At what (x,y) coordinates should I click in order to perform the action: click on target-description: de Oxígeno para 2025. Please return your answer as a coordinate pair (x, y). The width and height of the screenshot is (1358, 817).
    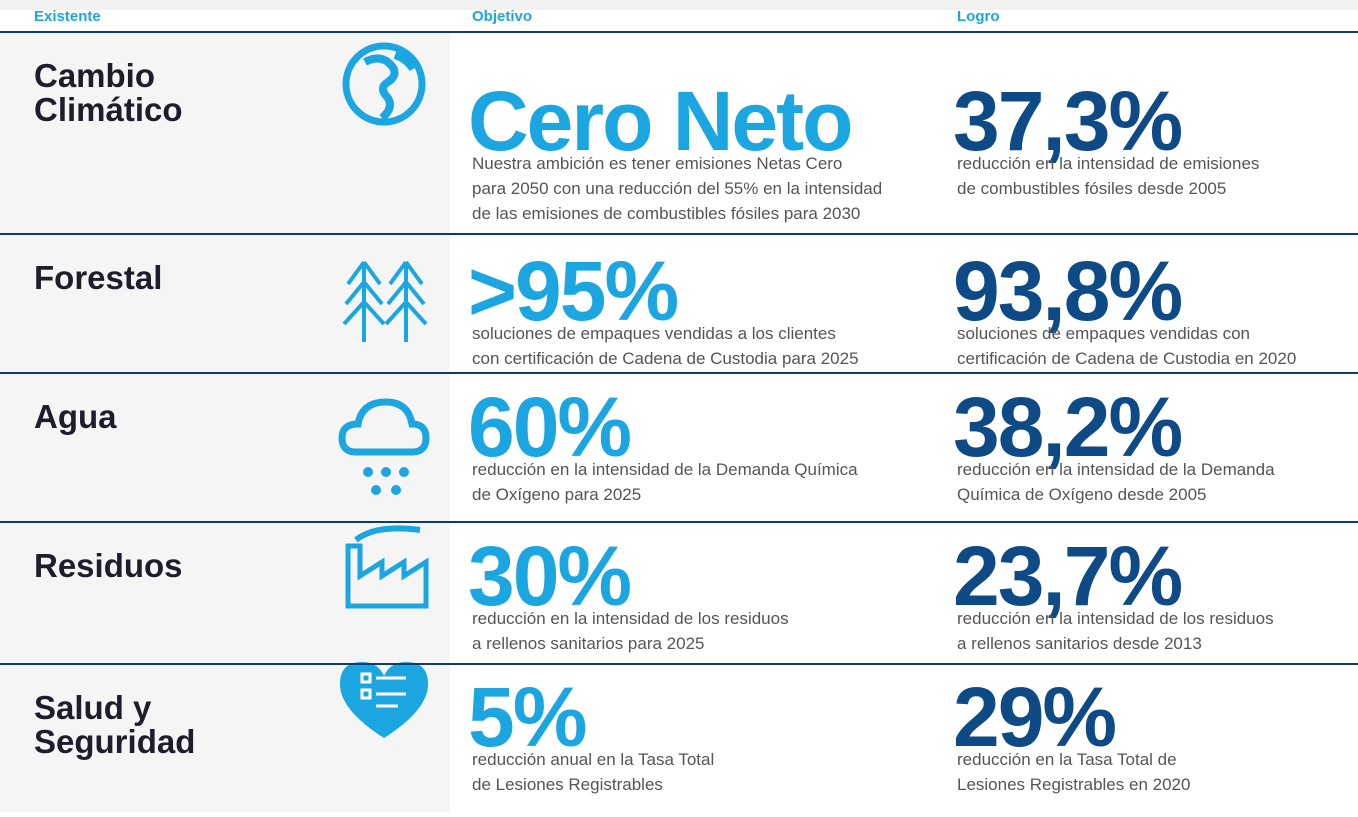
    Looking at the image, I should click on (556, 494).